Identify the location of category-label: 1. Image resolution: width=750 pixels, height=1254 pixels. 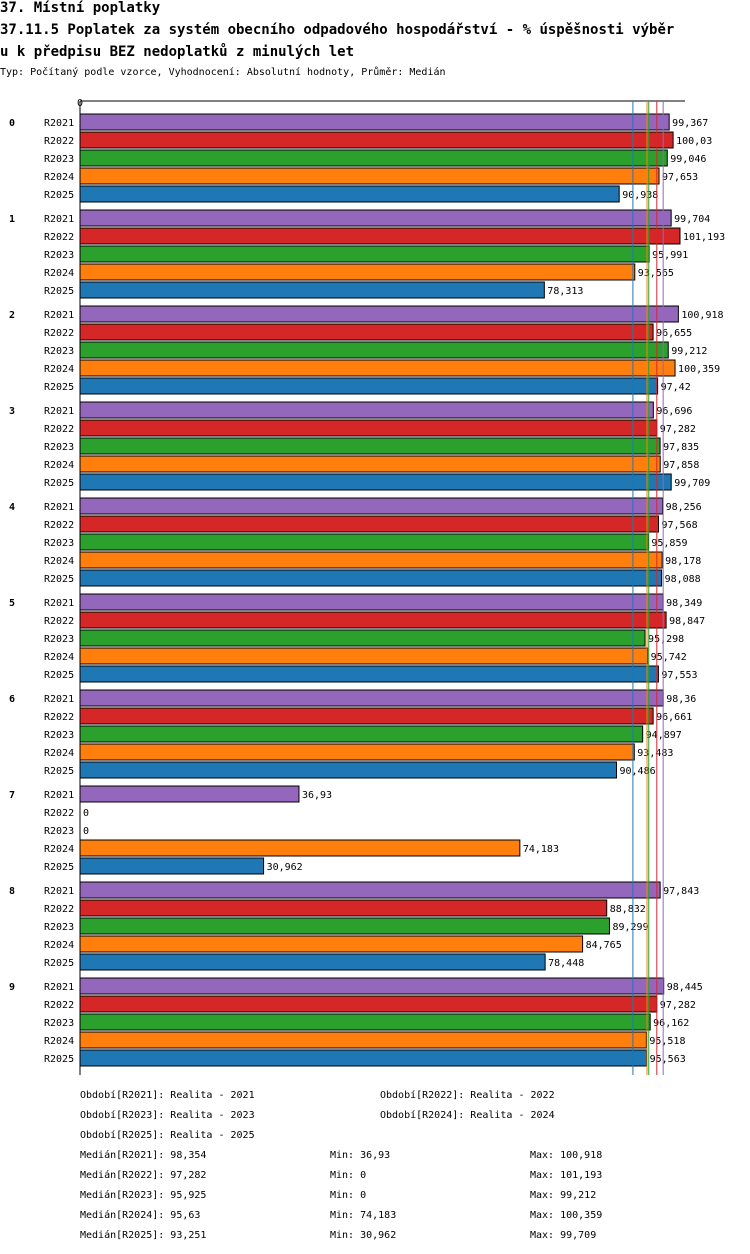
(12, 219).